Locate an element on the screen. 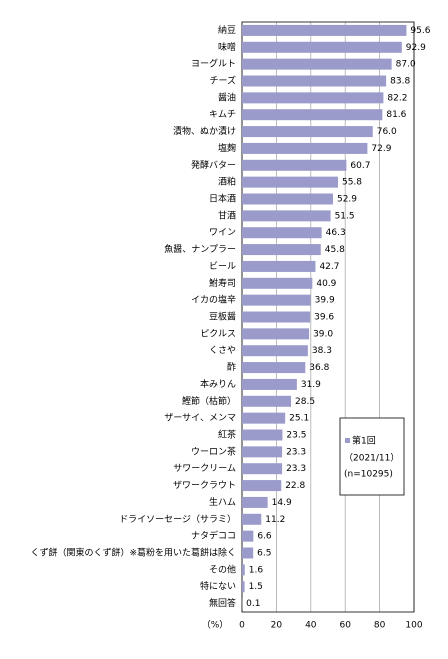 The image size is (448, 659). value-label: 39.6 is located at coordinates (324, 318).